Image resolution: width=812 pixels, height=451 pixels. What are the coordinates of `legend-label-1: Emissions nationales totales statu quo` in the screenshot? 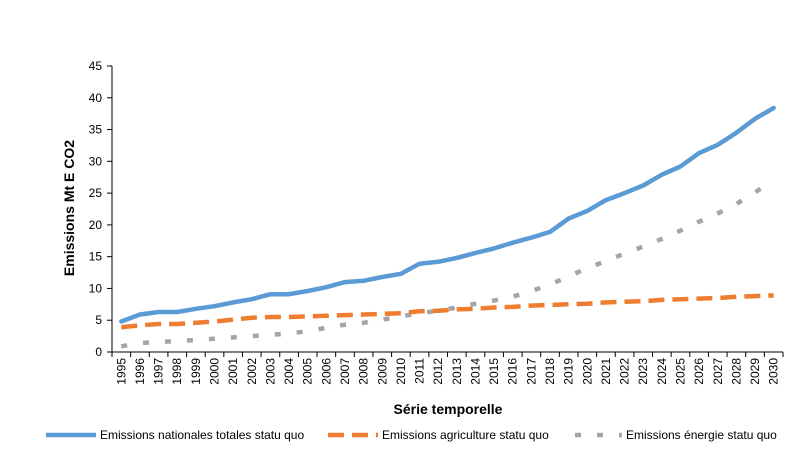 It's located at (202, 435).